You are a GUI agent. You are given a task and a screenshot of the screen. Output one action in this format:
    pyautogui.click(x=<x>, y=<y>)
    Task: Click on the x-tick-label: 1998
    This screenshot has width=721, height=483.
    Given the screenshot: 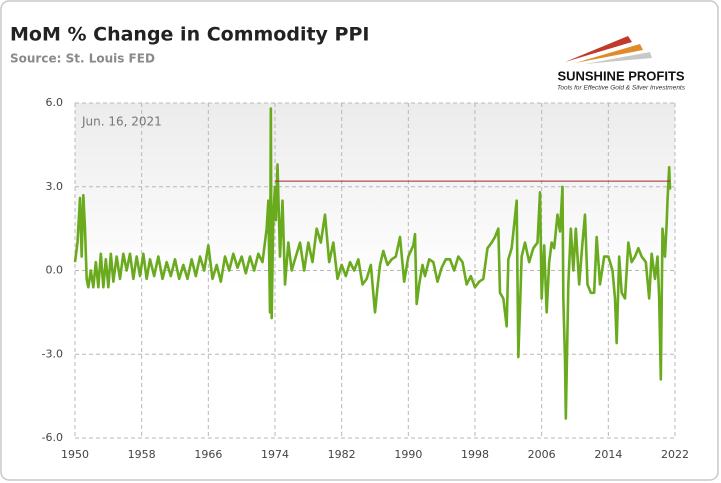 What is the action you would take?
    pyautogui.click(x=475, y=454)
    